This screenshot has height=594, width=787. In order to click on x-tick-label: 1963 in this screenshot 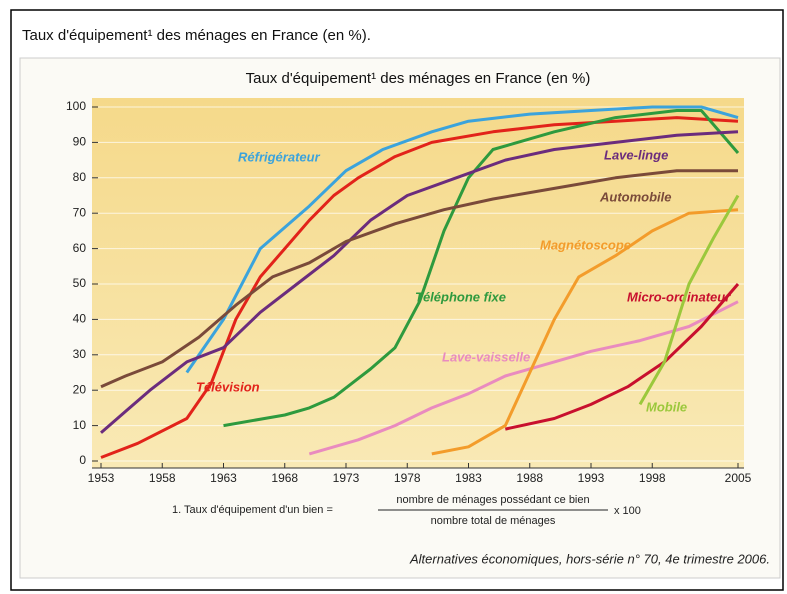, I will do `click(223, 478)`.